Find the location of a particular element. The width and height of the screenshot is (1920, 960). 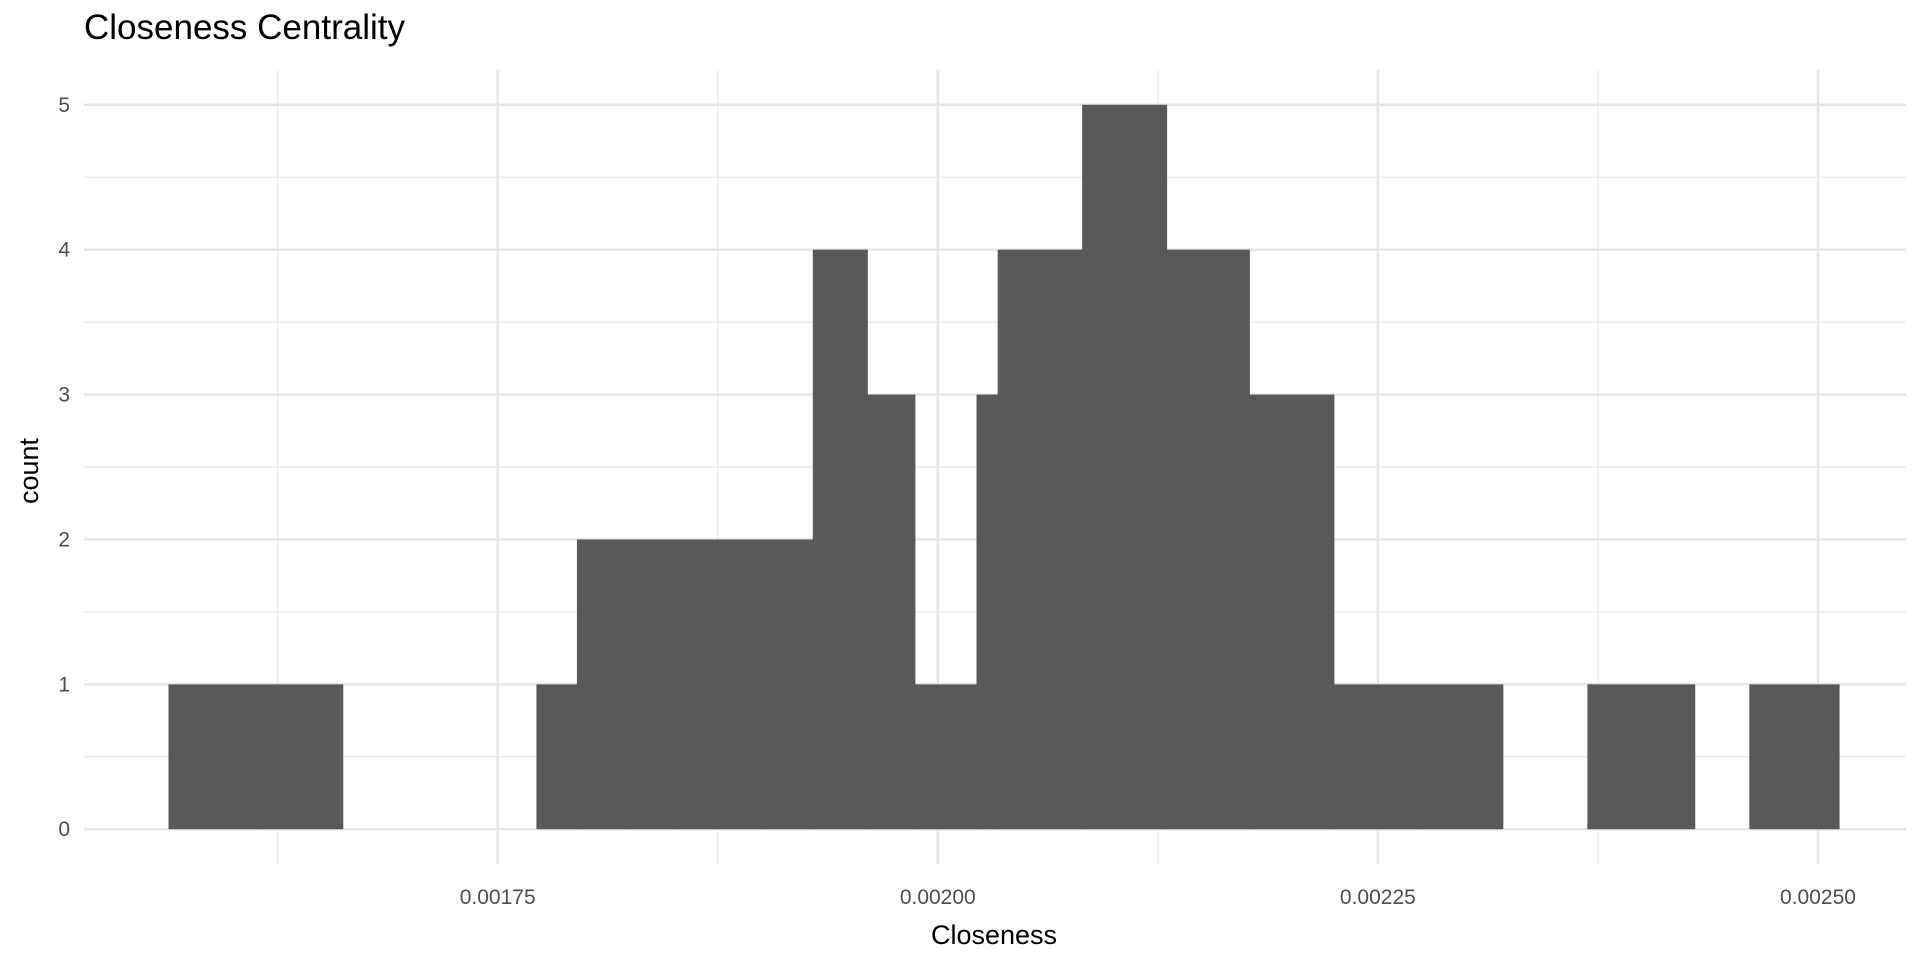

y-axis-label: count is located at coordinates (29, 470).